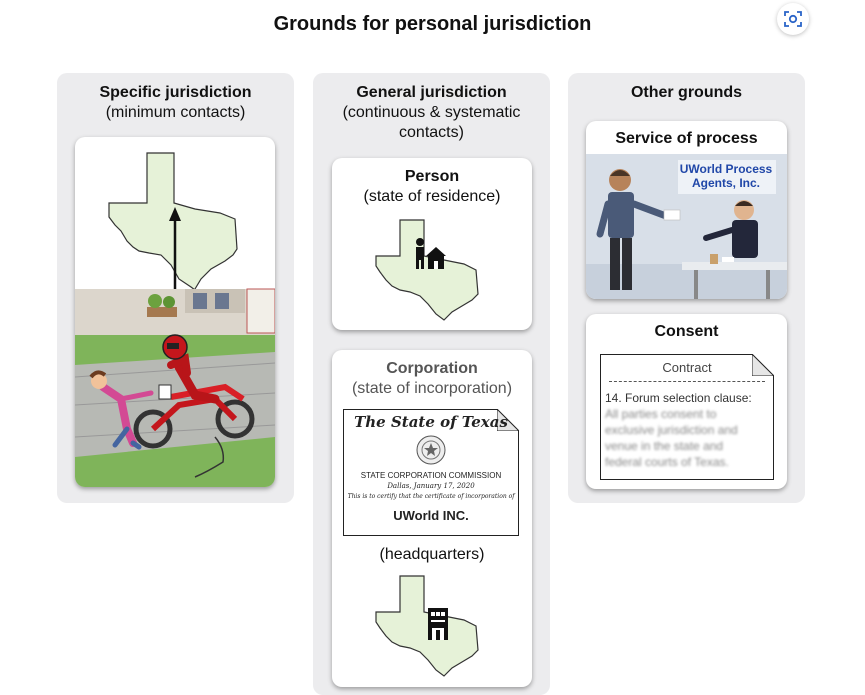 The height and width of the screenshot is (695, 865). I want to click on person-subtitle: (state of residence), so click(432, 196).